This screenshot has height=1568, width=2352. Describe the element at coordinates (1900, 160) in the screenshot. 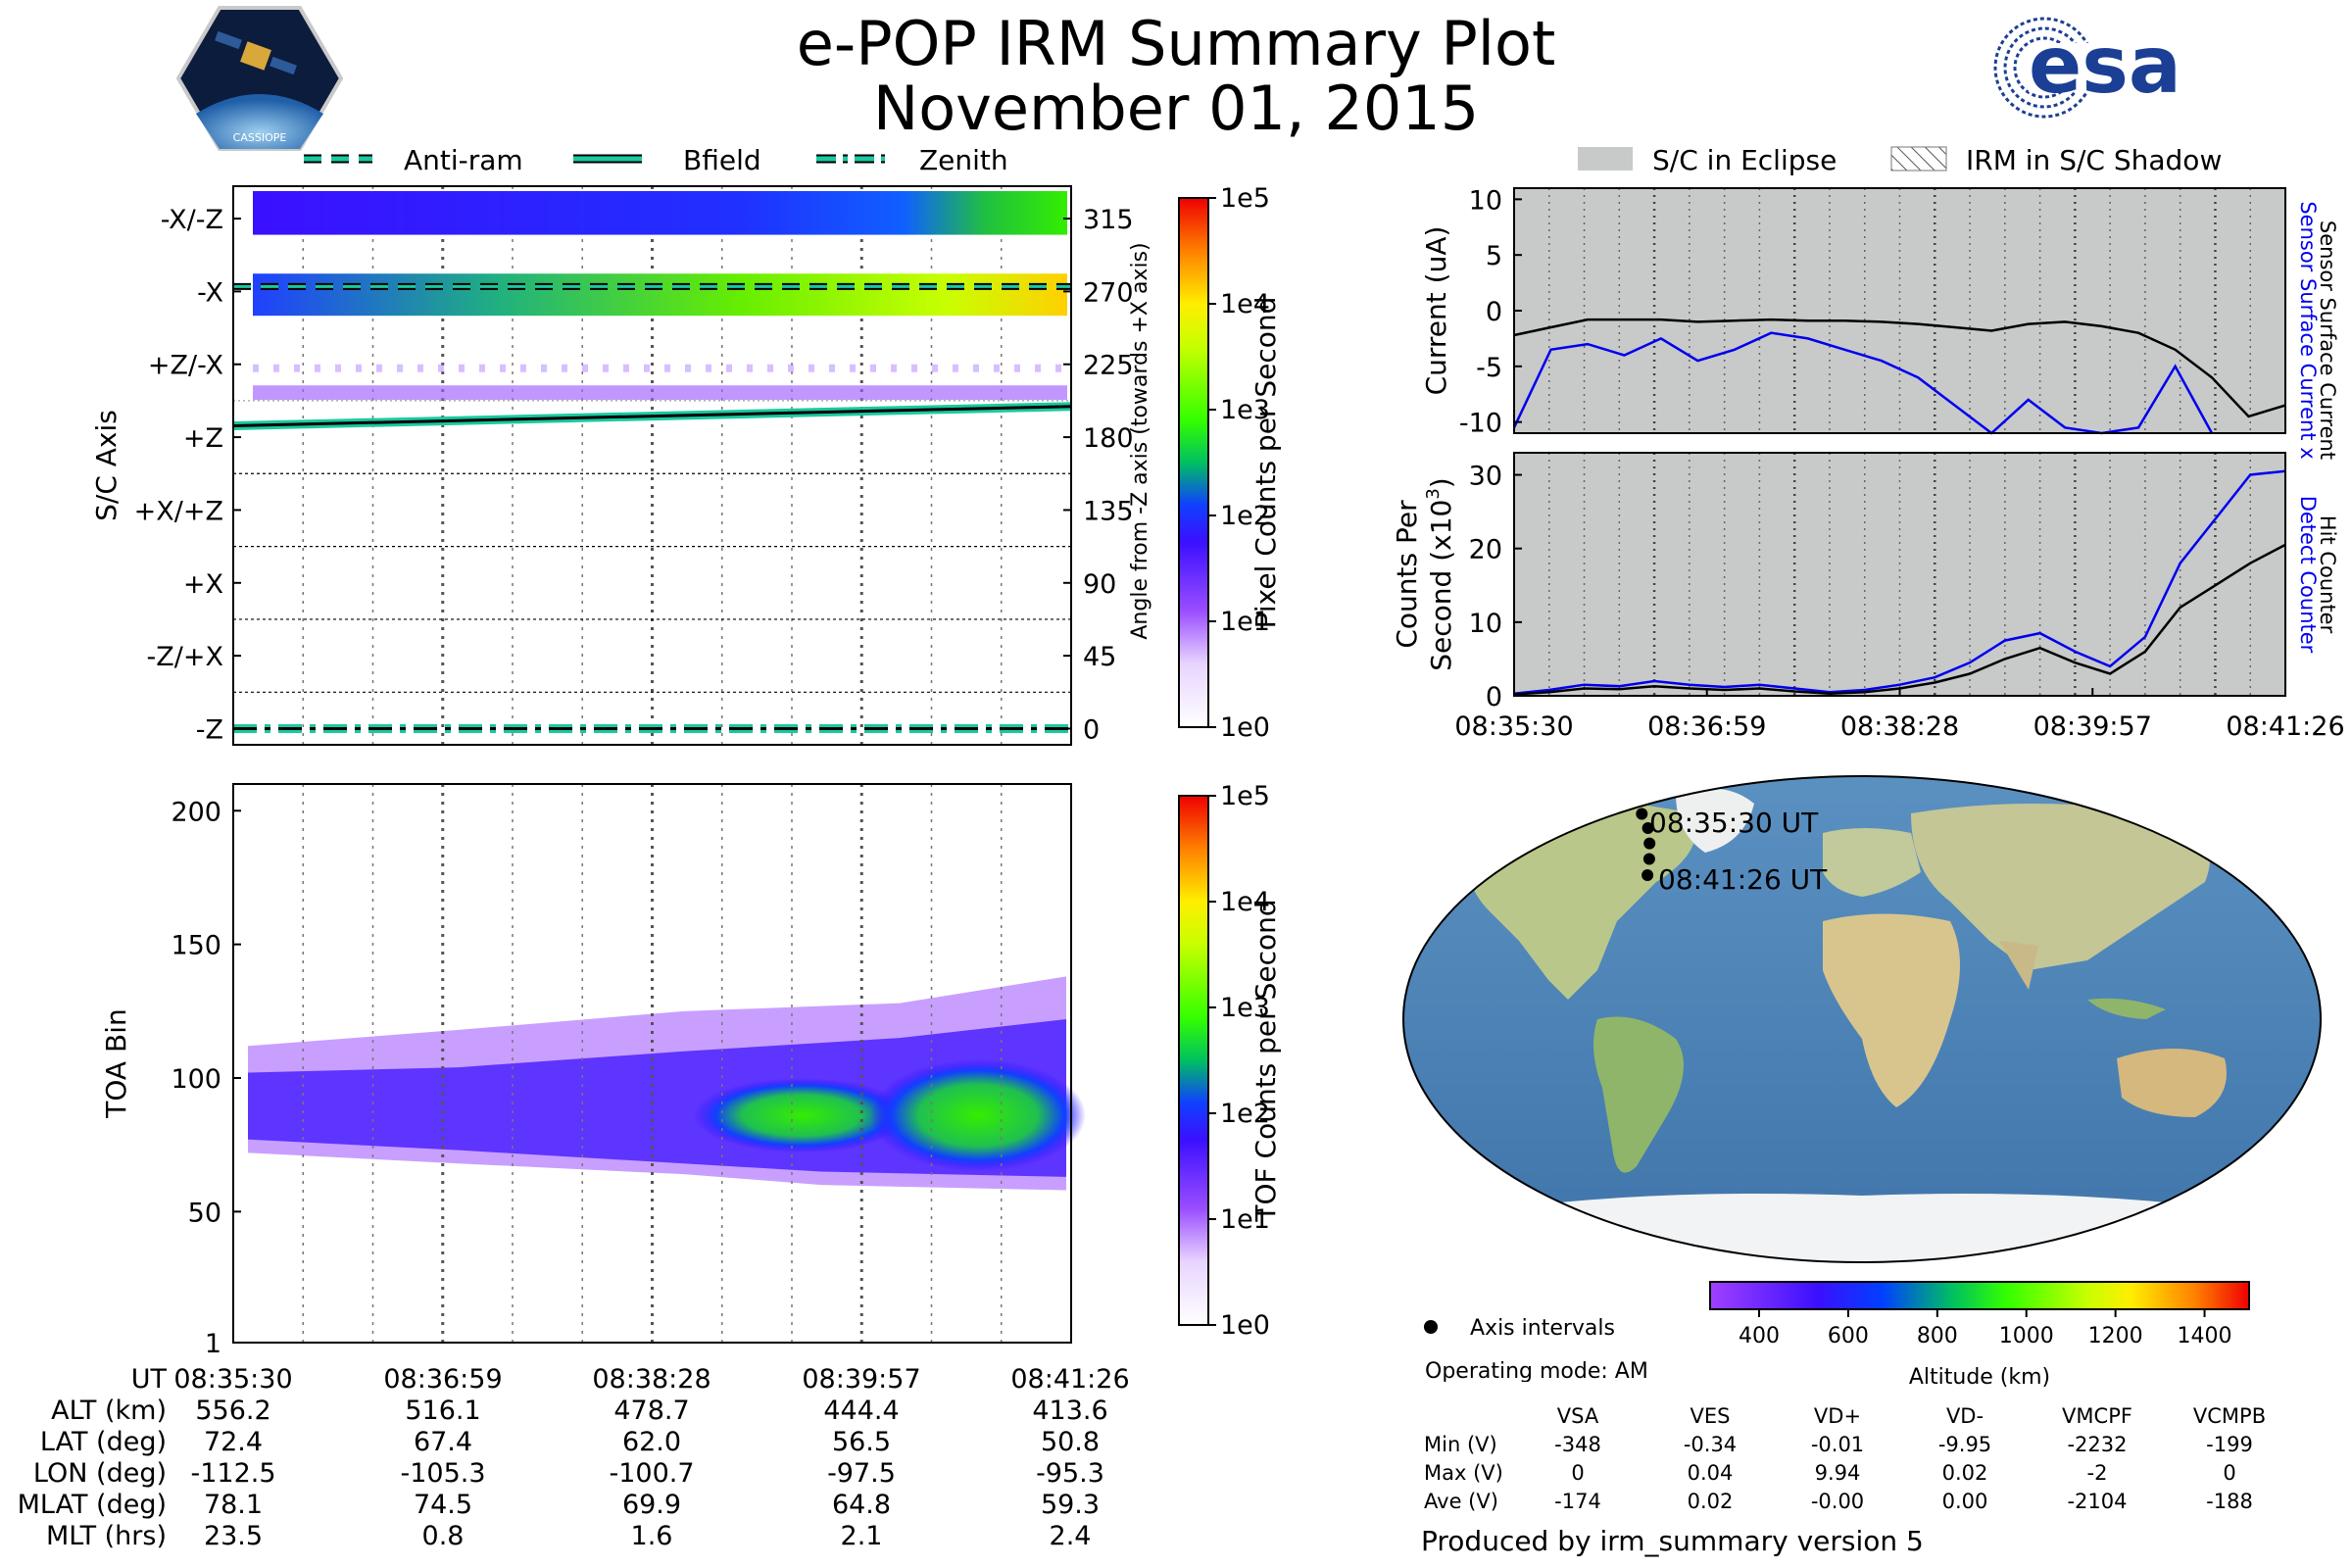

I see `right-legend: S/C in Eclipse IRM in S/C Shadow` at that location.